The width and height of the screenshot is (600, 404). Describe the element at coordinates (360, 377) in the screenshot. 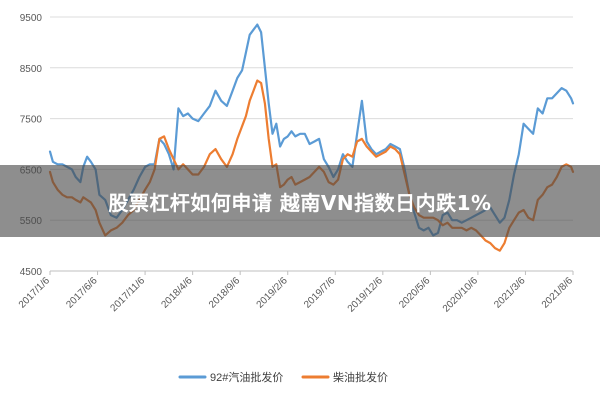

I see `legend-label-2: 柴油批发价` at that location.